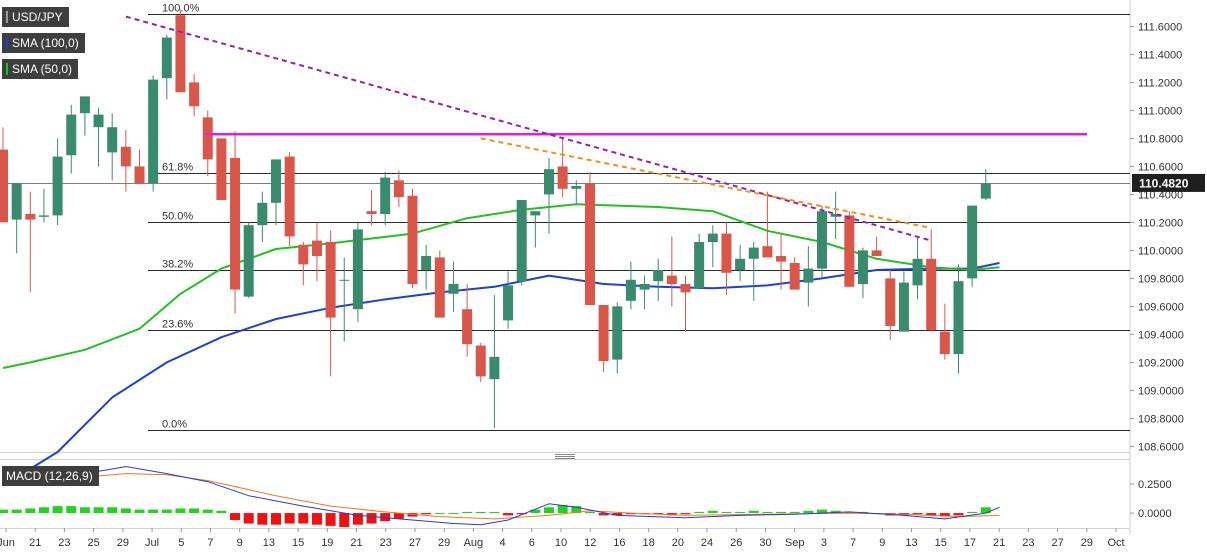  What do you see at coordinates (706, 183) in the screenshot?
I see `trendline-secondary` at bounding box center [706, 183].